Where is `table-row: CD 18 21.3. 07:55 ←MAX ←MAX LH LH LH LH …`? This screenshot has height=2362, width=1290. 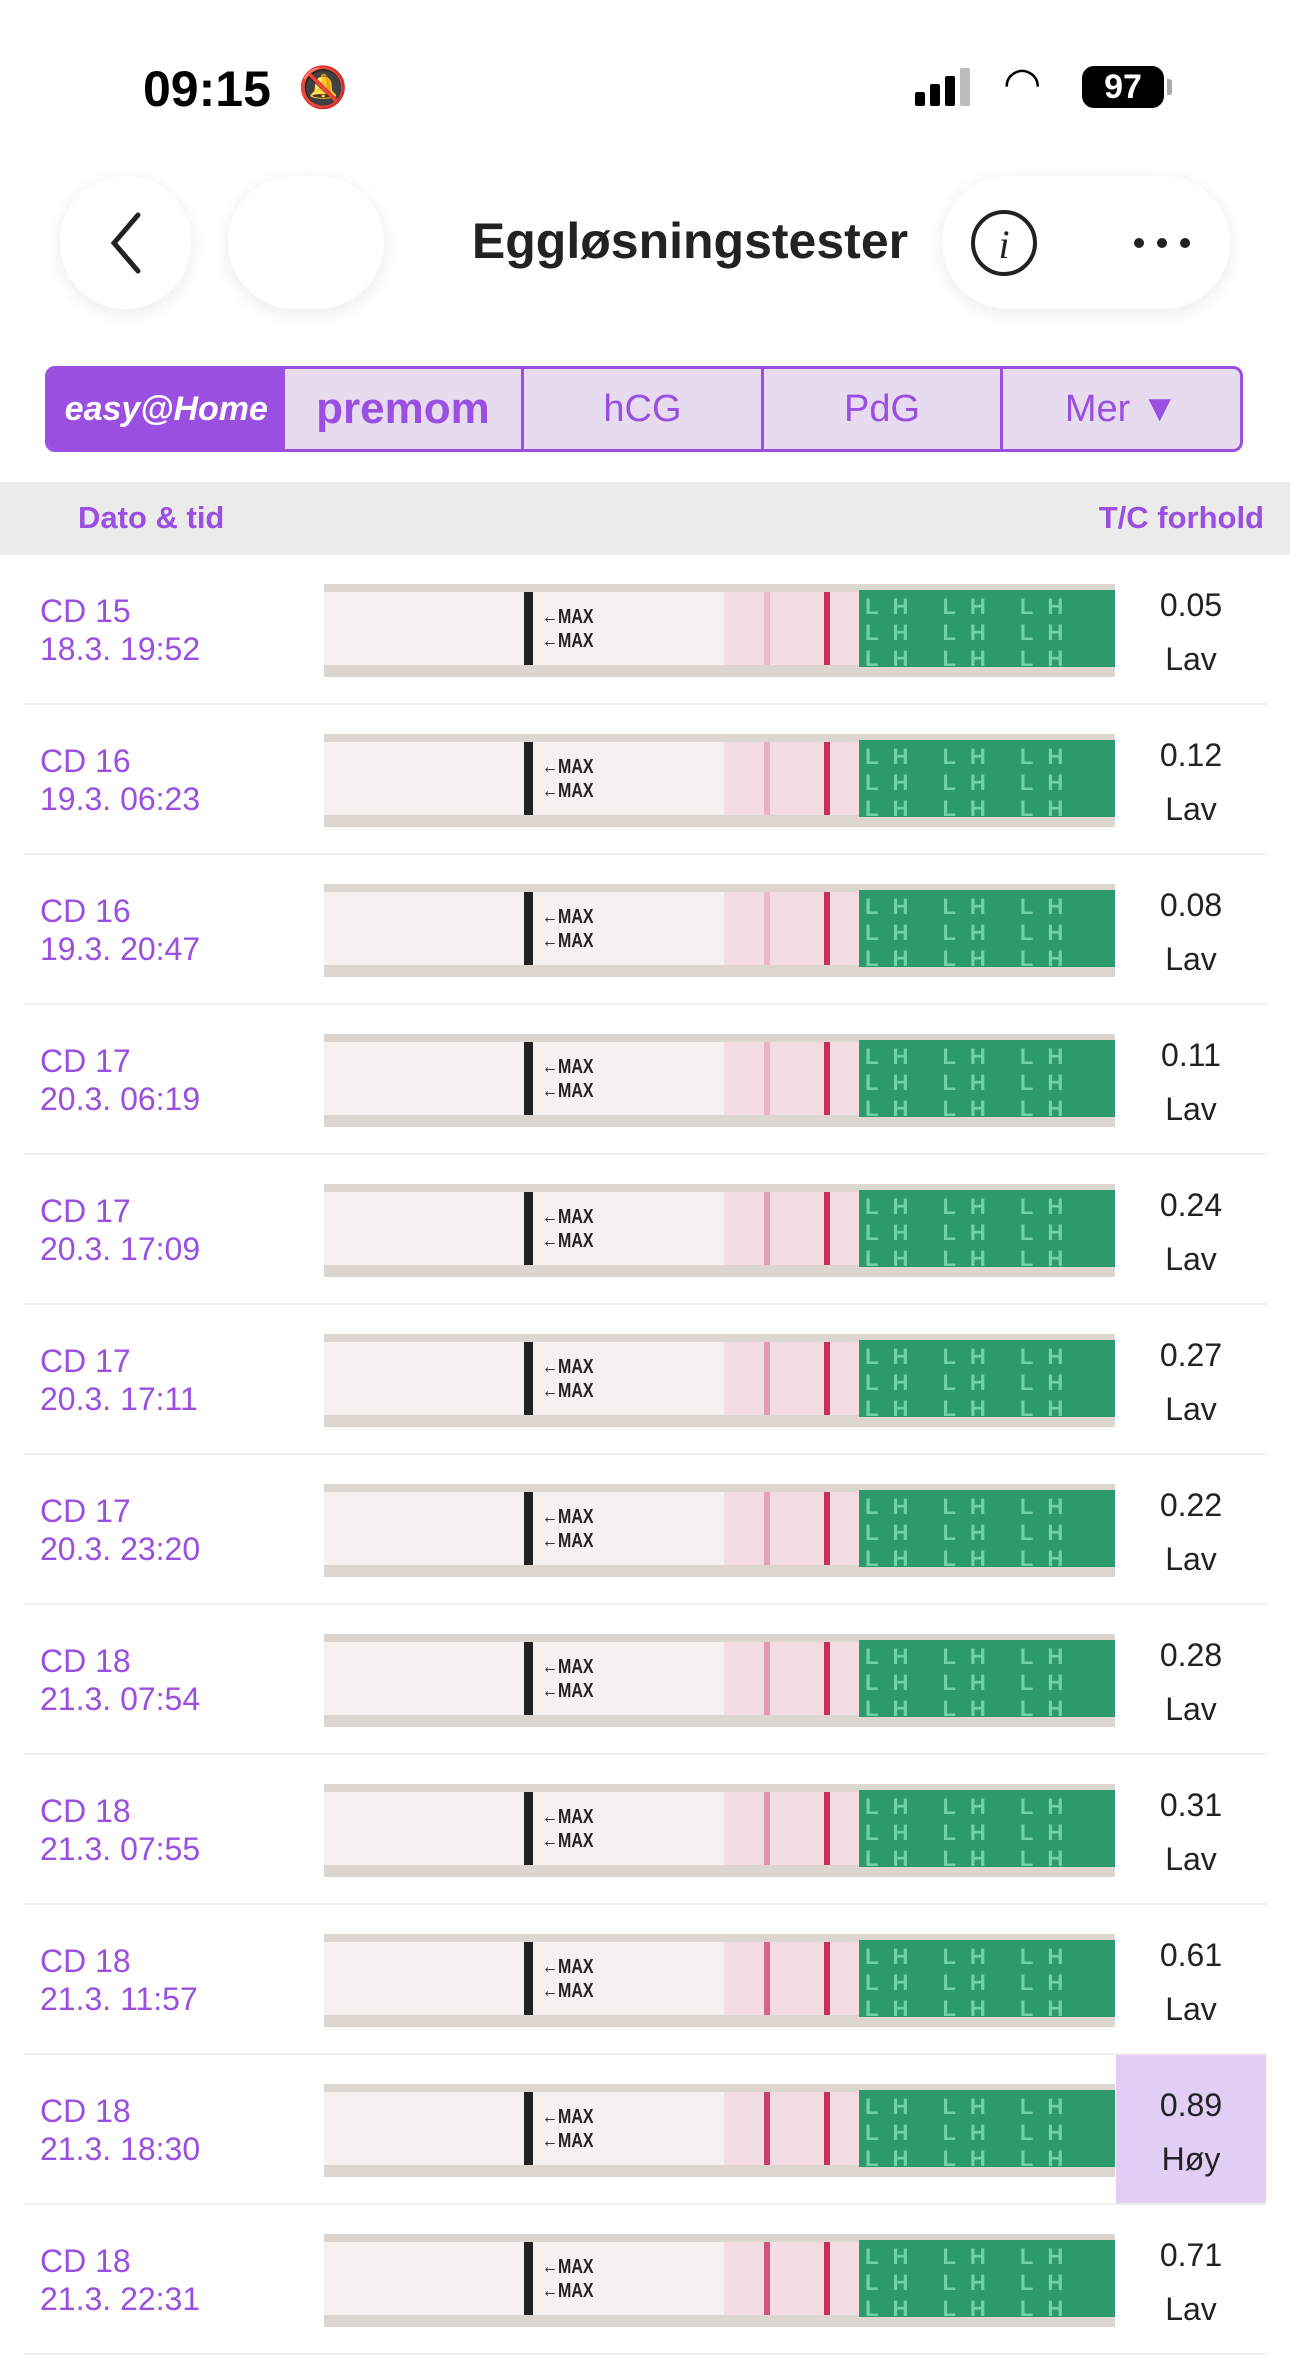
table-row: CD 18 21.3. 07:55 ←MAX ←MAX LH LH LH LH … is located at coordinates (645, 1830).